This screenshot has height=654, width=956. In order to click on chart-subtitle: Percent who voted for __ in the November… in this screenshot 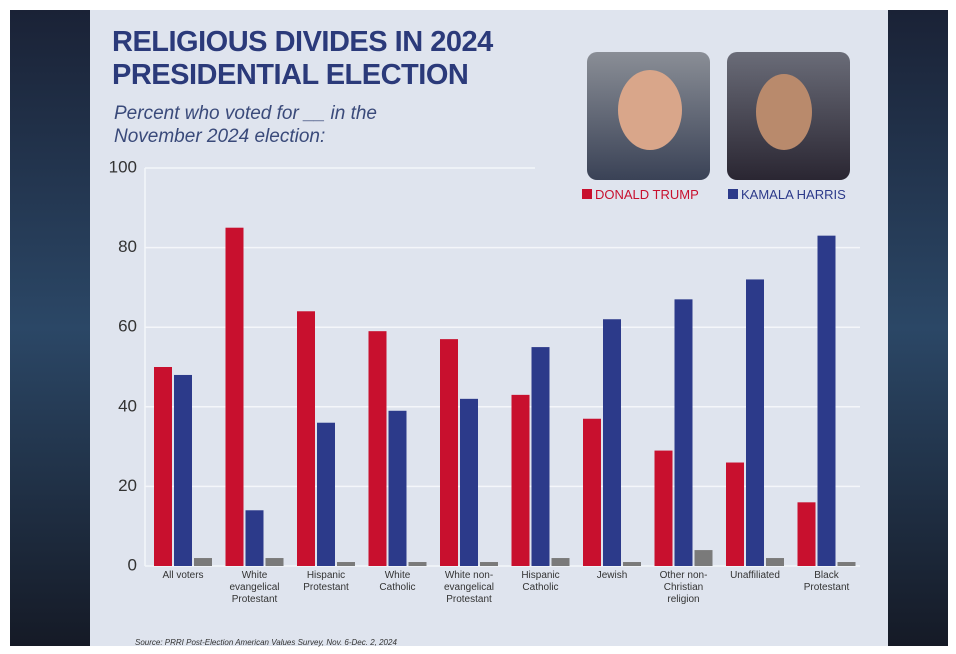, I will do `click(245, 125)`.